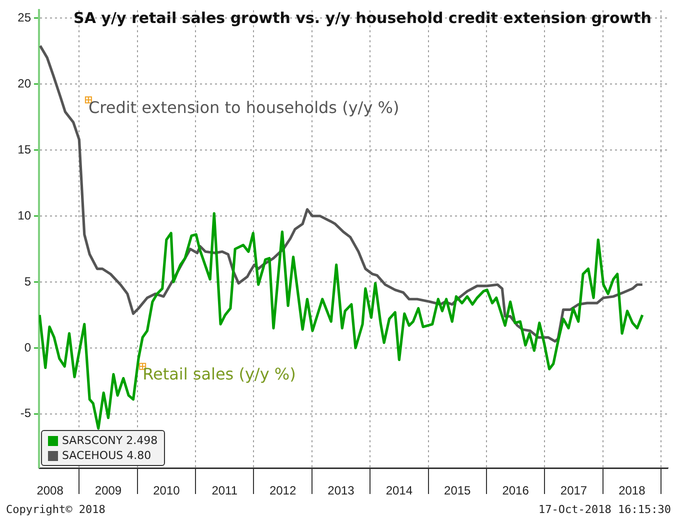  What do you see at coordinates (219, 374) in the screenshot?
I see `annotation: Retail sales (y/y %)` at bounding box center [219, 374].